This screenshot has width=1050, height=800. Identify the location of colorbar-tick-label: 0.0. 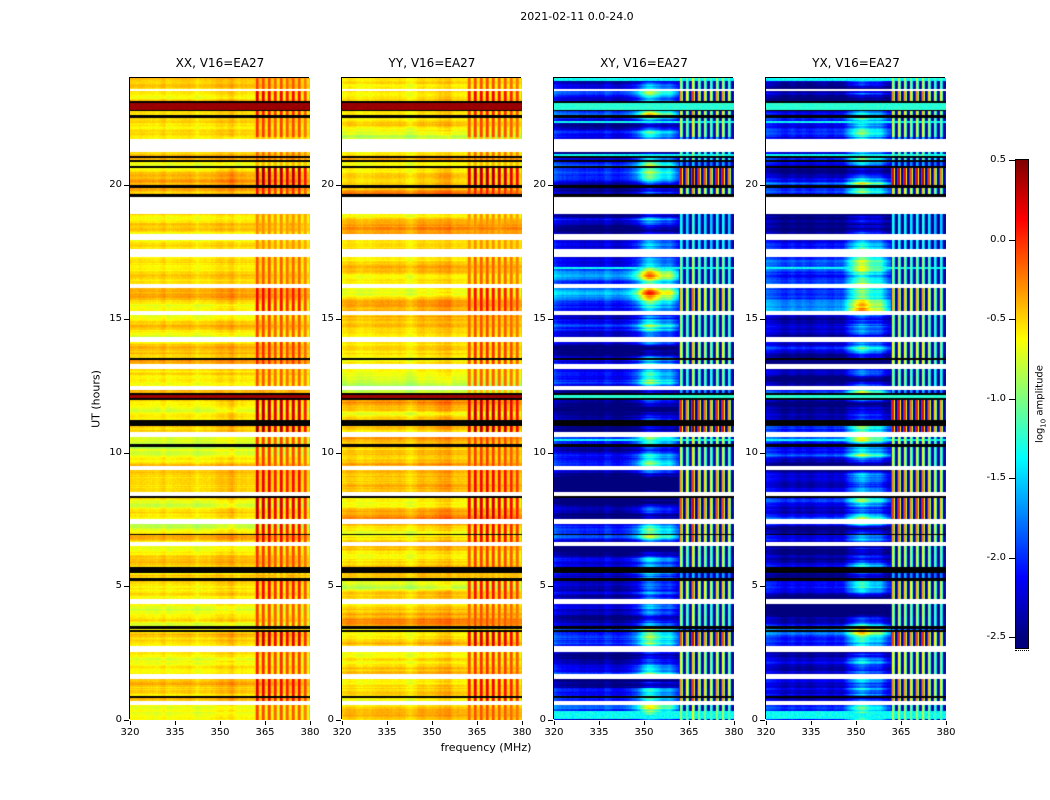
(998, 239).